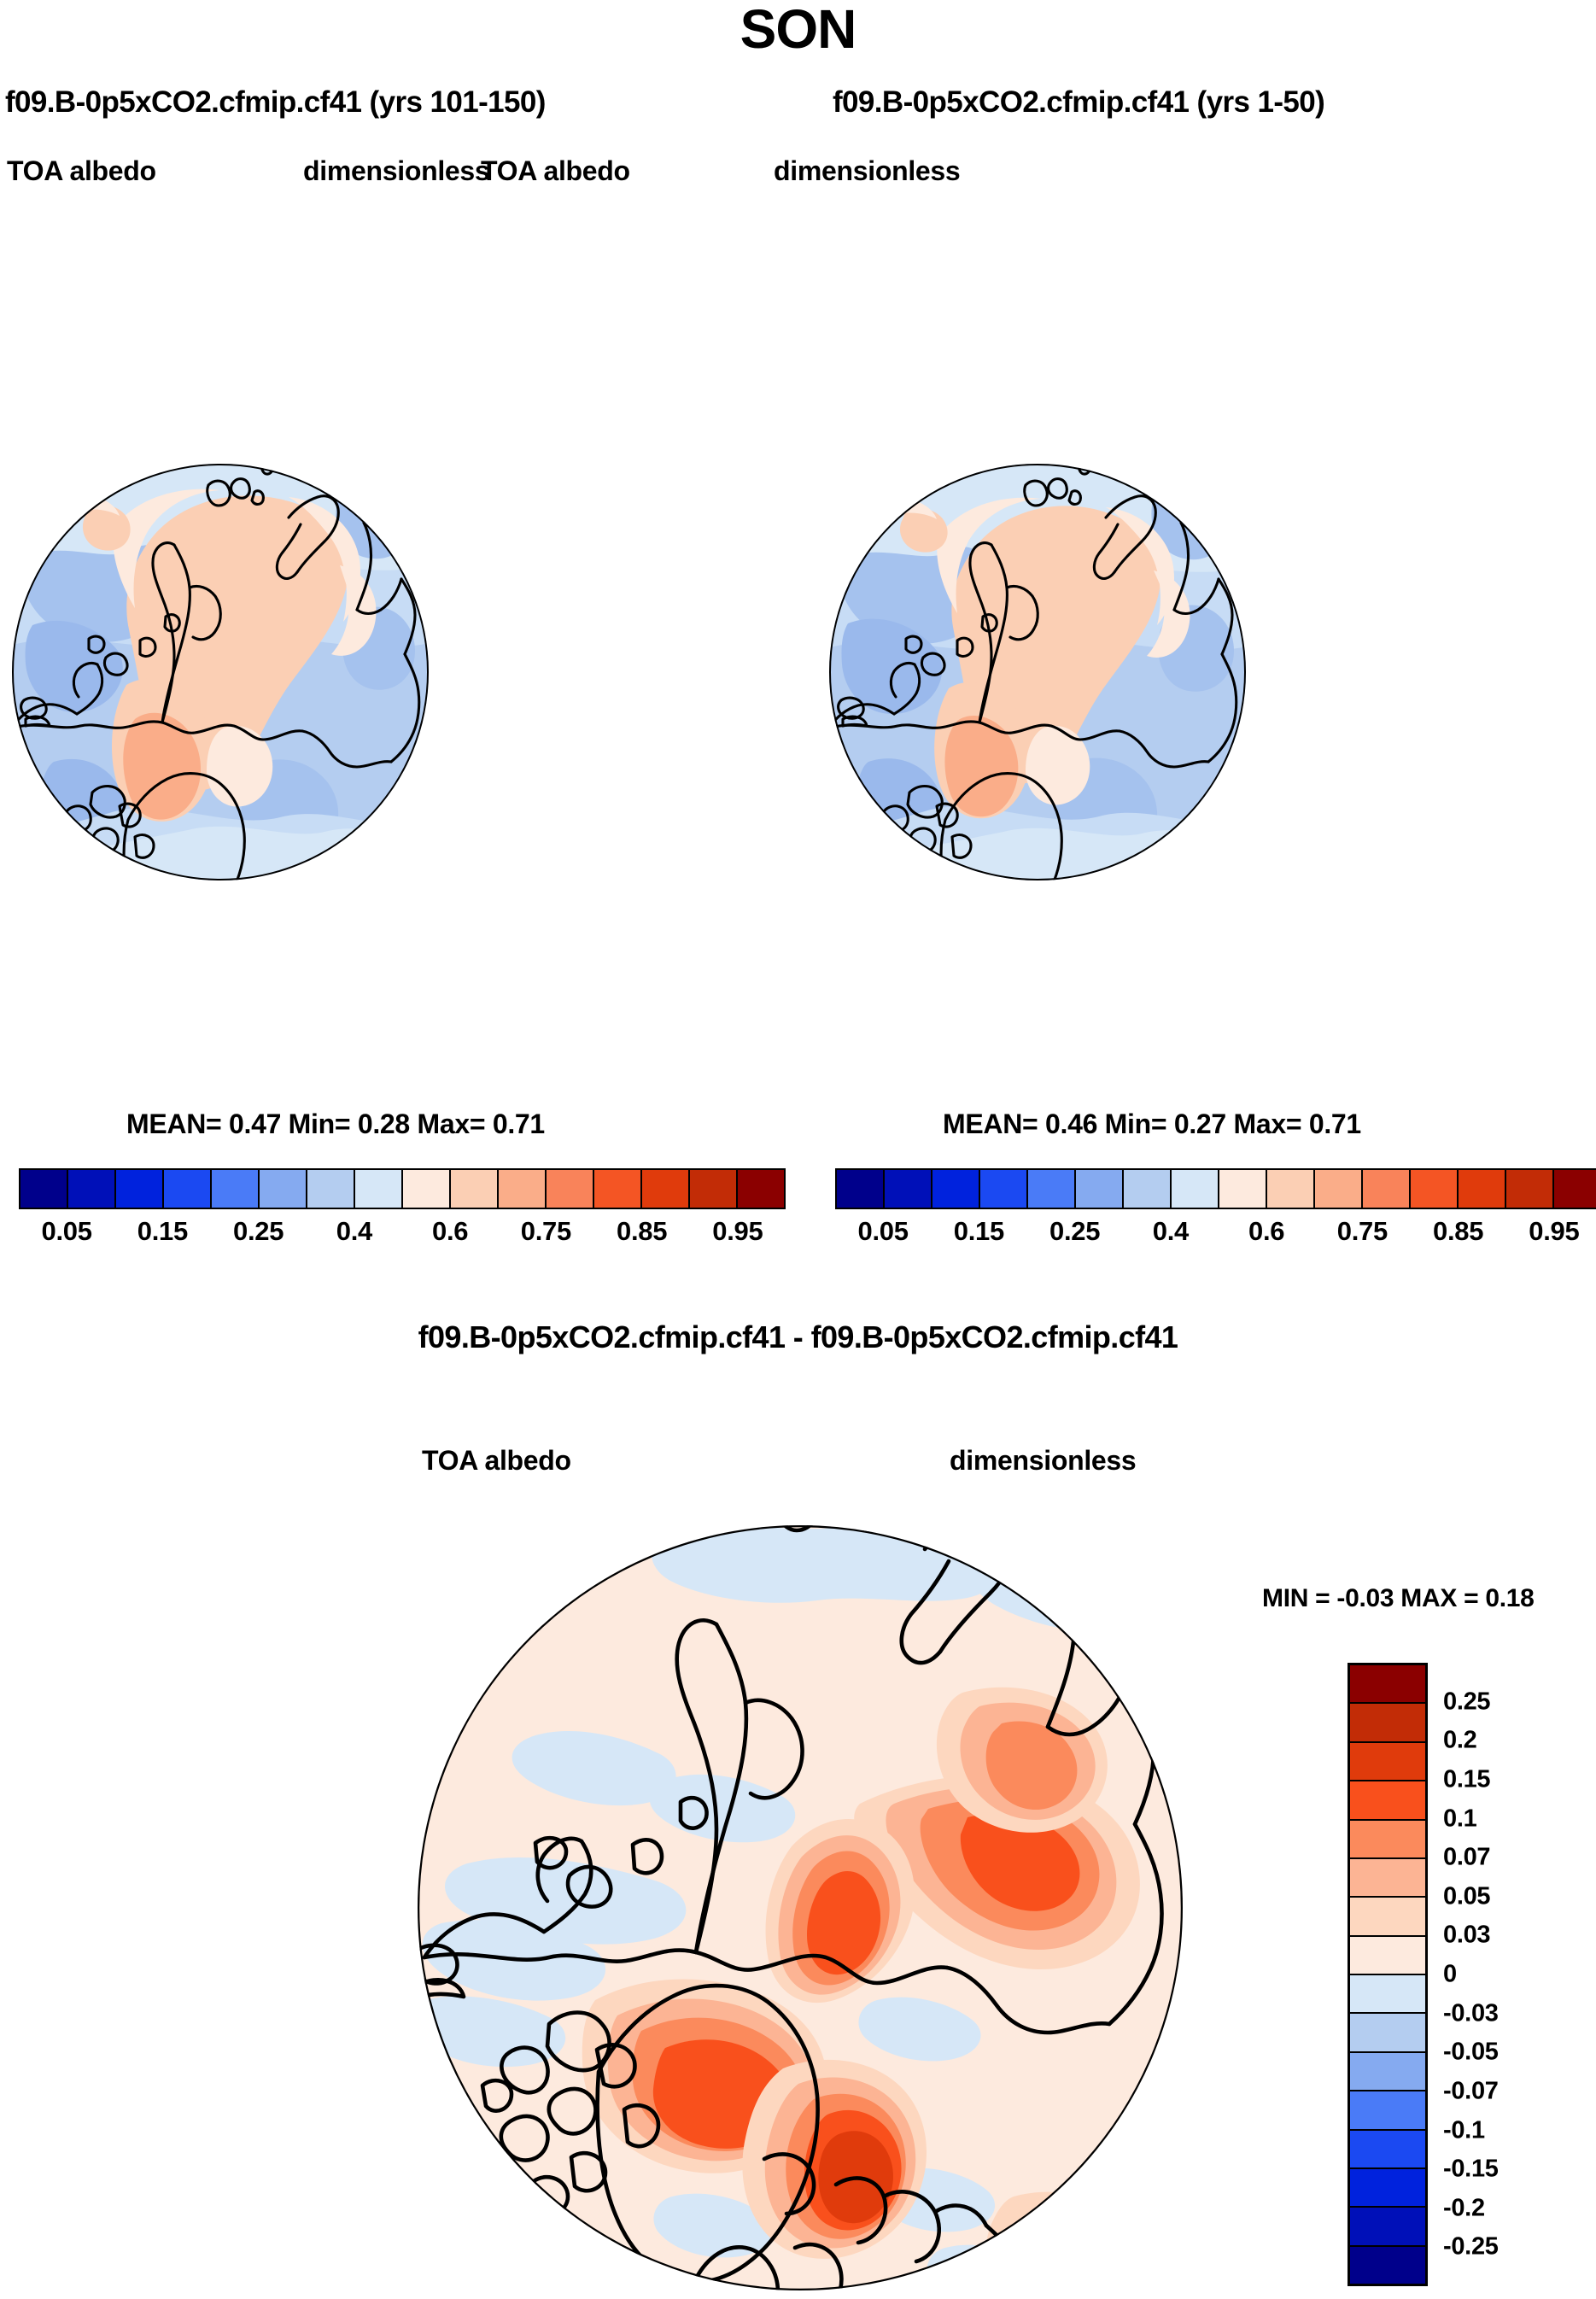 This screenshot has width=1596, height=2299. I want to click on difference-panel-minmax: MIN = -0.03 MAX = 0.18, so click(1398, 1598).